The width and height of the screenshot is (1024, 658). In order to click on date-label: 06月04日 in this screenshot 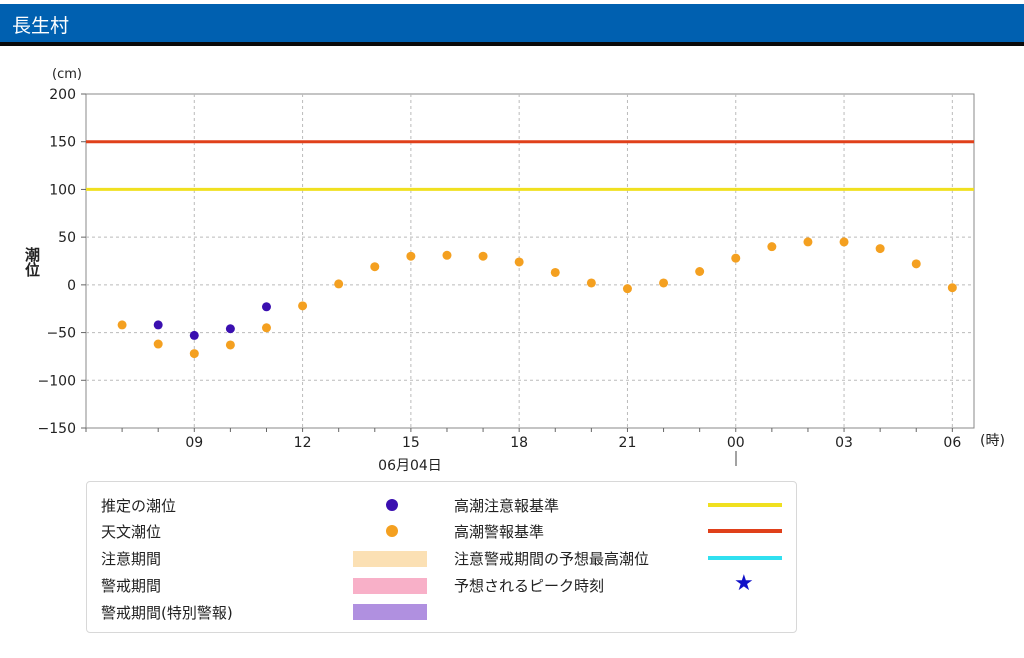, I will do `click(410, 466)`.